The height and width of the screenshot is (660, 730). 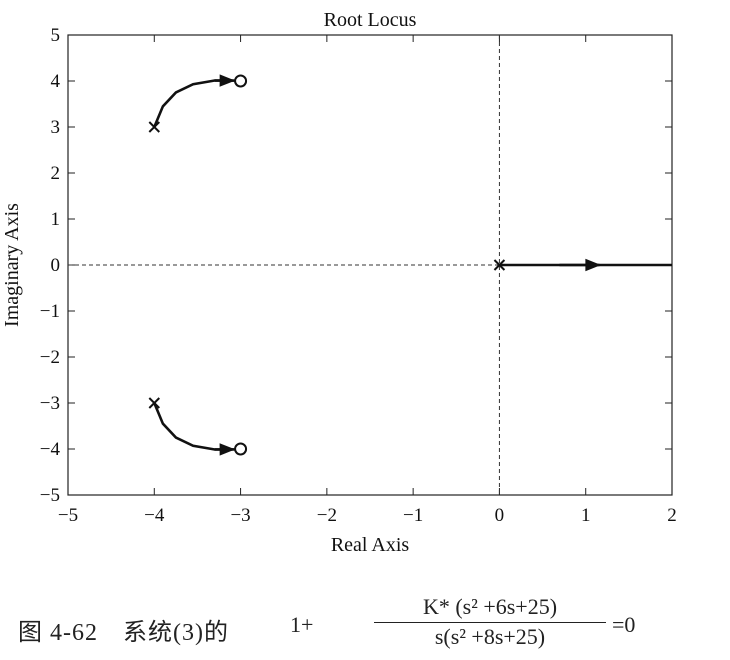 What do you see at coordinates (50, 495) in the screenshot?
I see `y-tick-label: −5` at bounding box center [50, 495].